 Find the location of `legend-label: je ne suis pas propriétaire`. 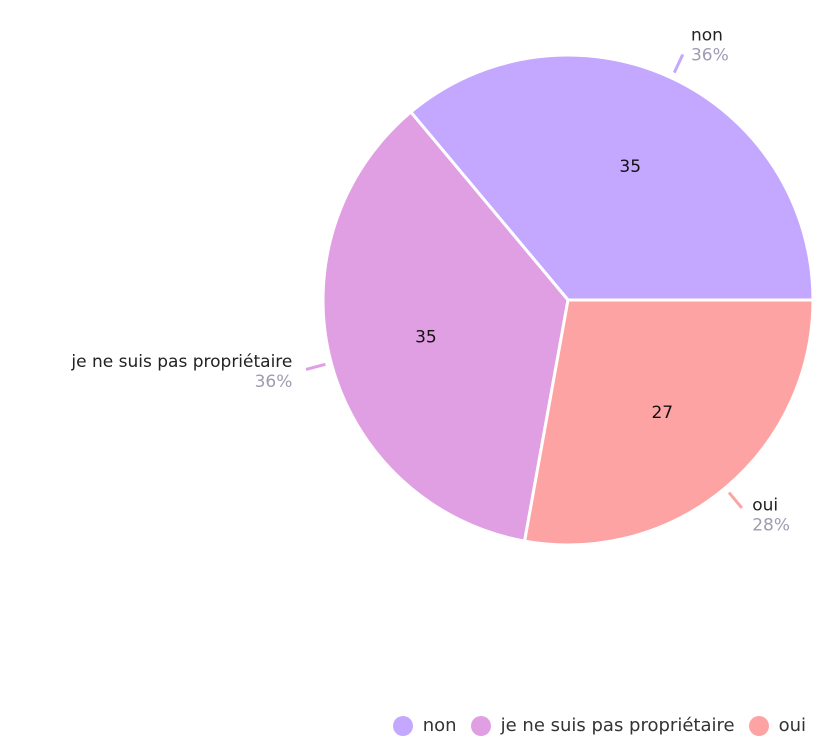

legend-label: je ne suis pas propriétaire is located at coordinates (617, 725).